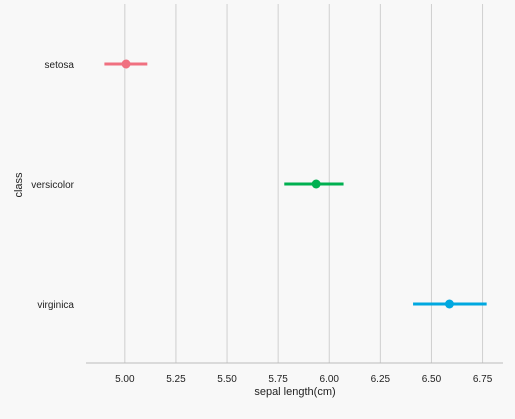 The width and height of the screenshot is (515, 419). What do you see at coordinates (304, 379) in the screenshot?
I see `x-tick-labels: 5.00 5.25 5.50 5.75 6.00 6.25 6.50 6.75` at bounding box center [304, 379].